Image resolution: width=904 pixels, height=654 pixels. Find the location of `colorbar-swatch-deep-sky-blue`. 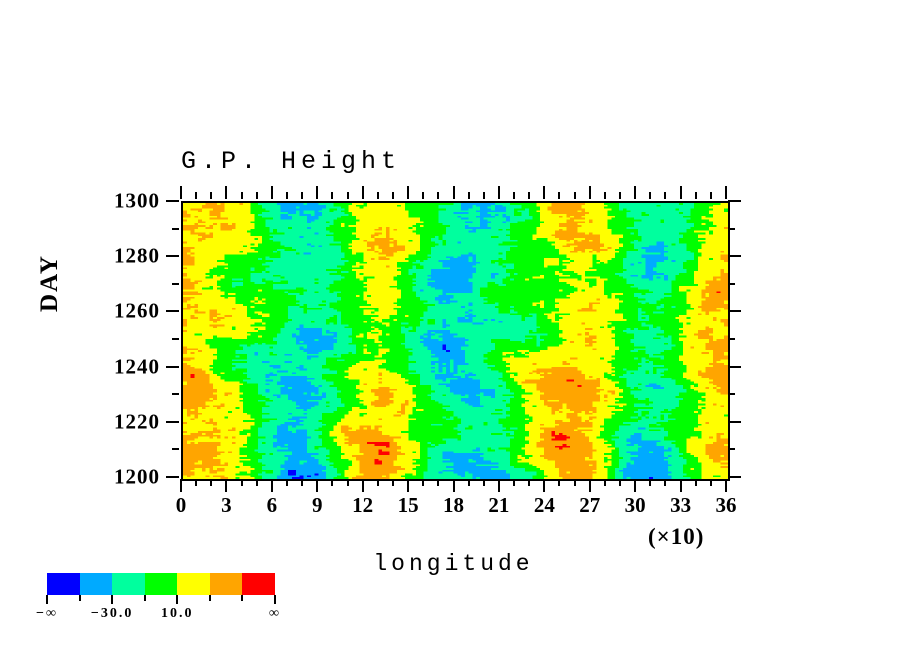

colorbar-swatch-deep-sky-blue is located at coordinates (96, 584).